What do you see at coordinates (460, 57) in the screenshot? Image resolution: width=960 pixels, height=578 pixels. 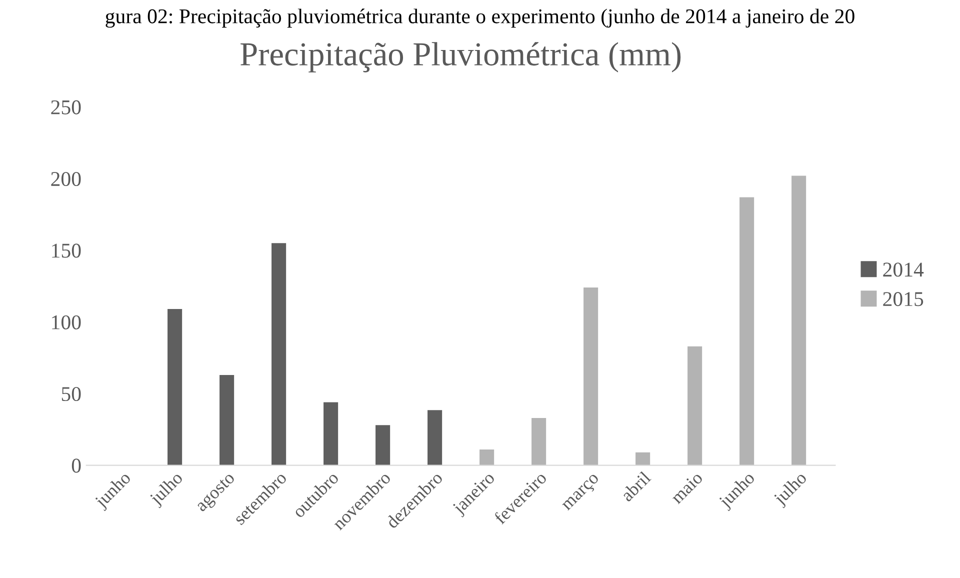 I see `chart-title: Precipitação Pluviométrica (mm)` at bounding box center [460, 57].